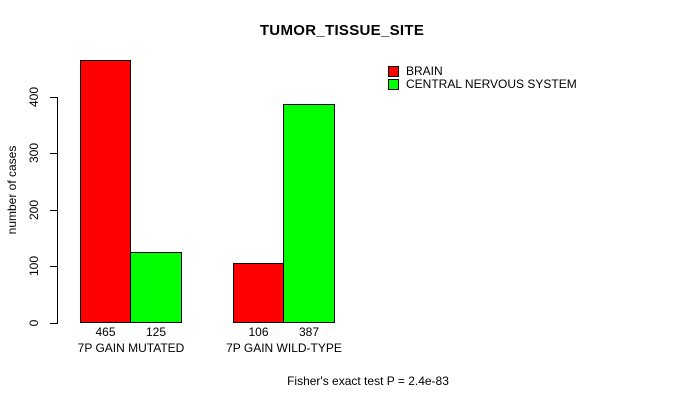  Describe the element at coordinates (393, 71) in the screenshot. I see `legend-swatch-brain` at that location.